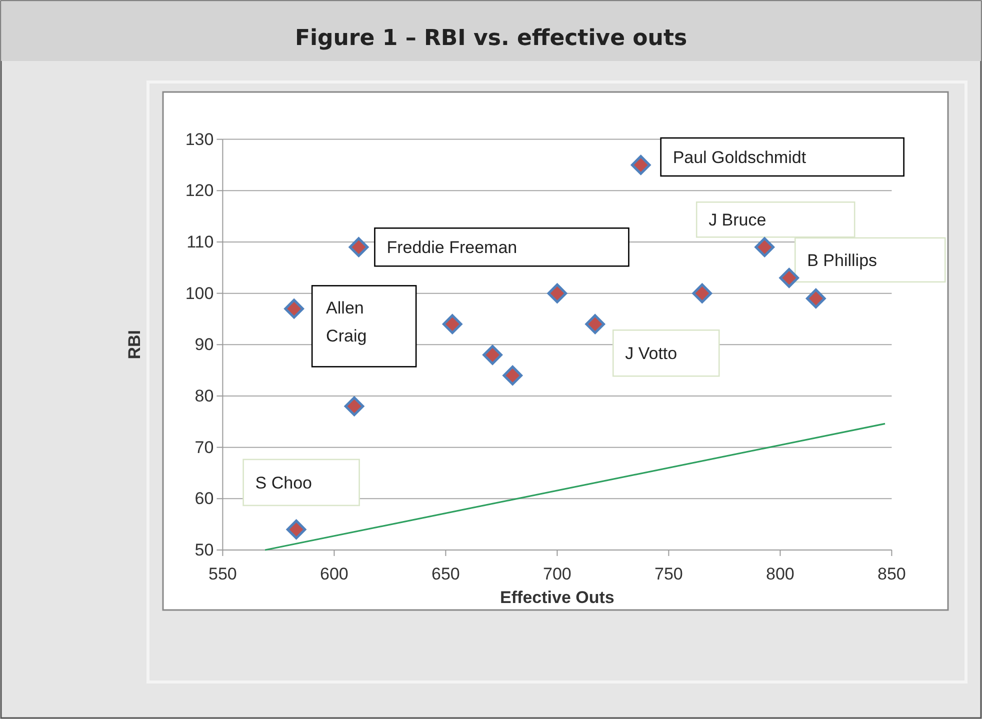 This screenshot has height=719, width=982. I want to click on annotation: J Bruce, so click(737, 220).